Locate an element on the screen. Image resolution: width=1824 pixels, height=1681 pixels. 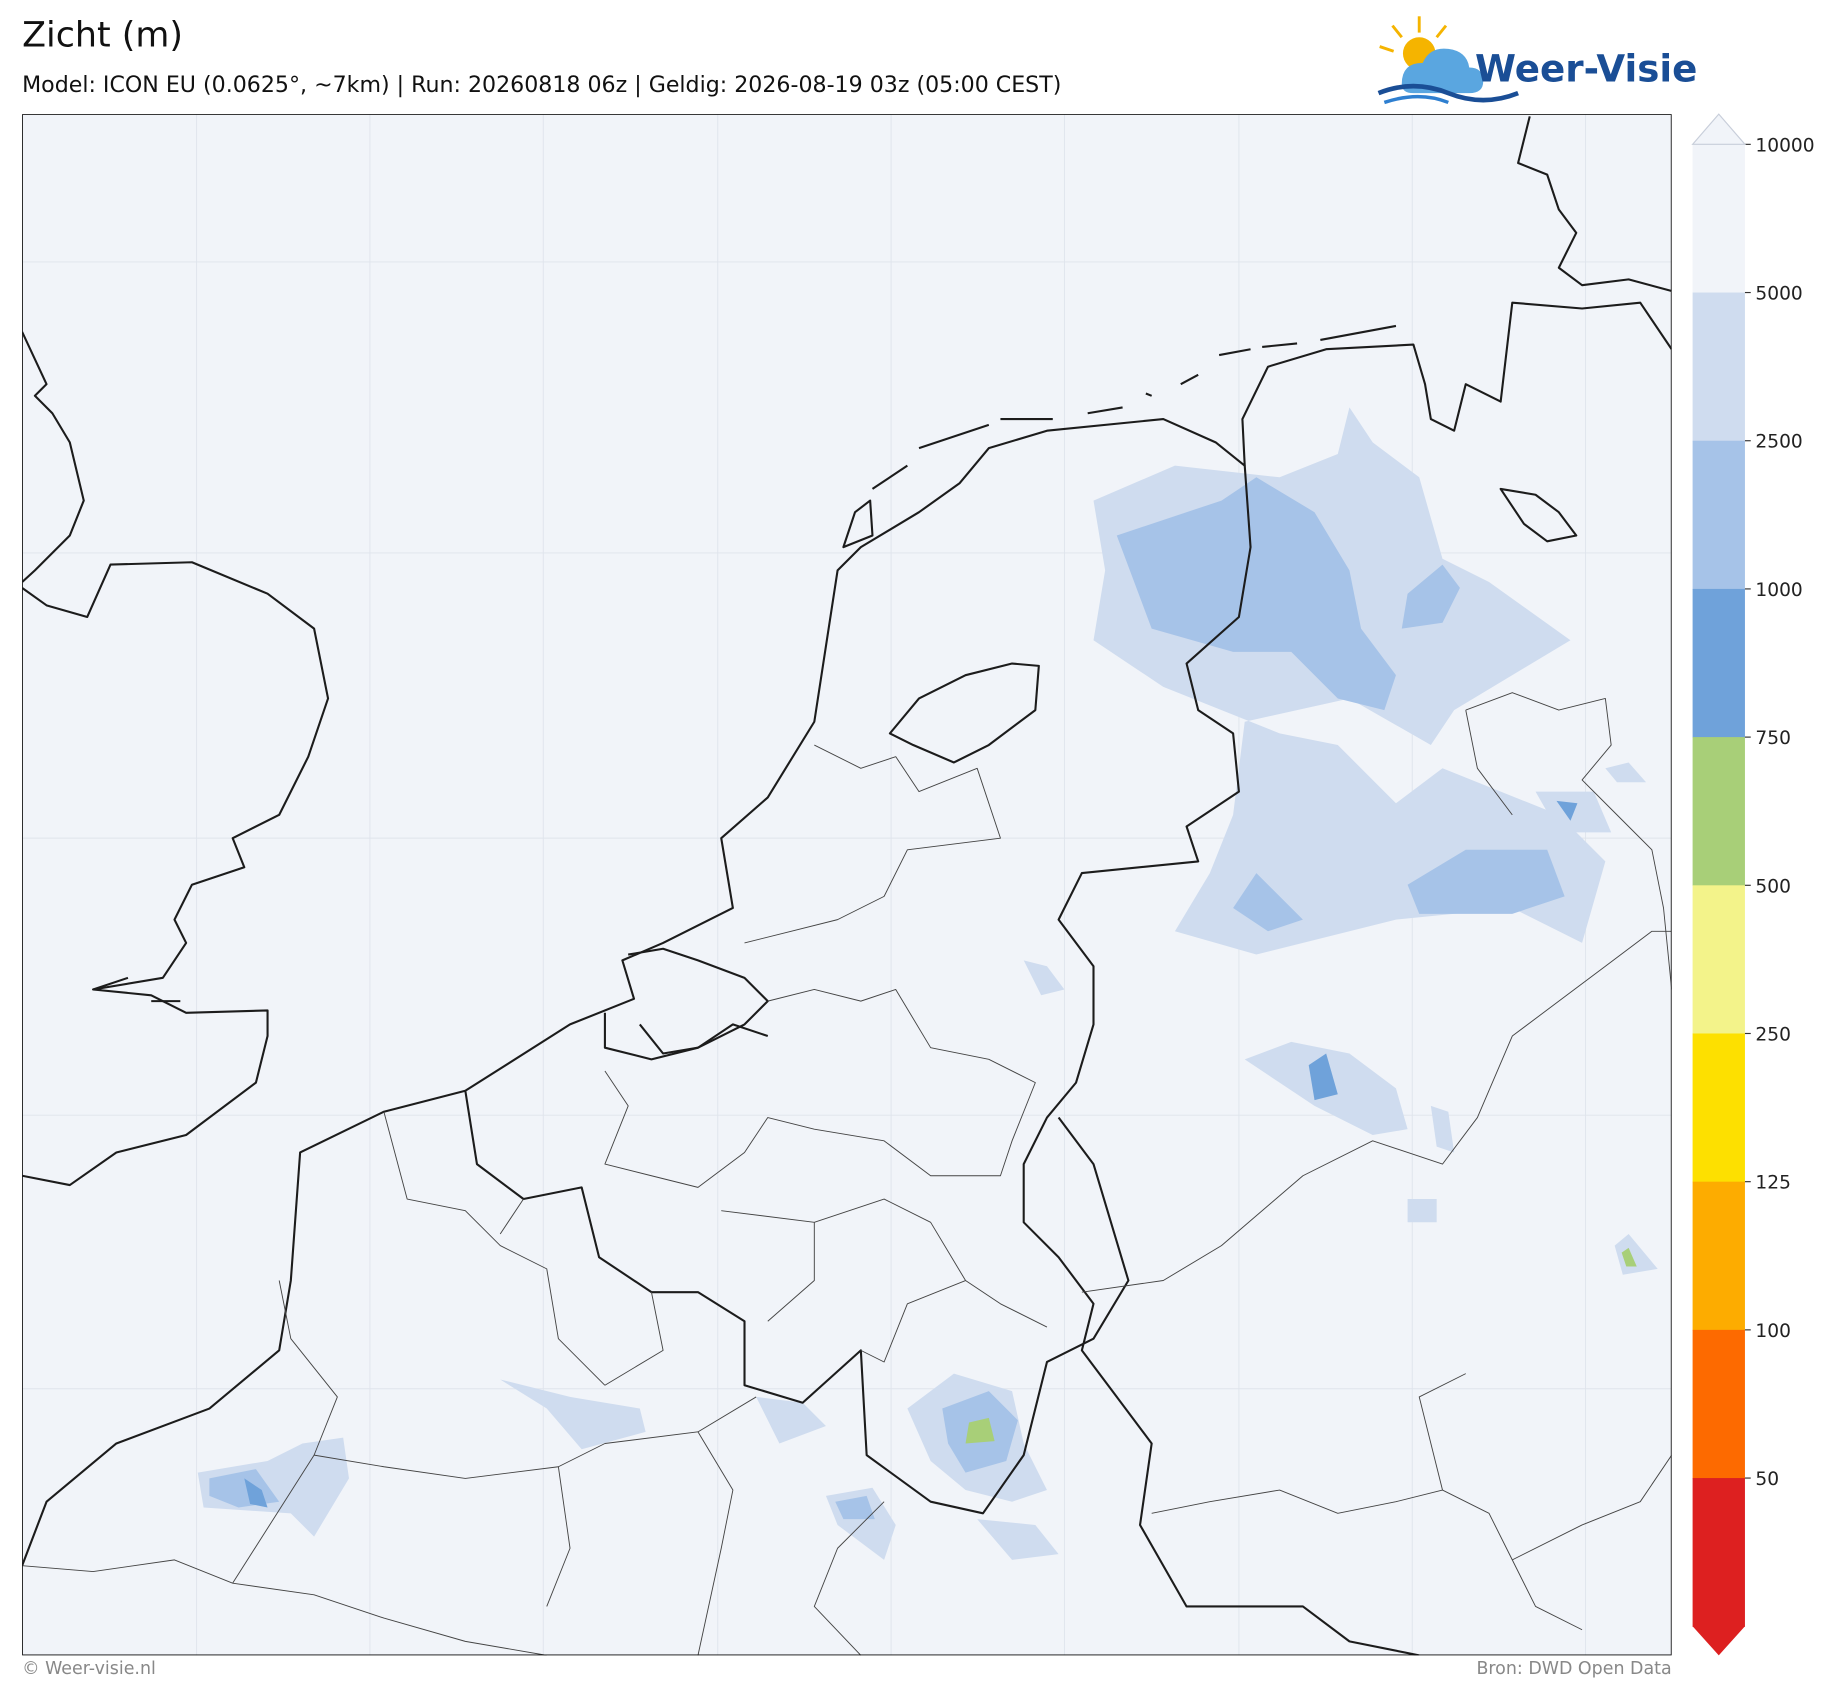
footer-right: Bron: DWD Open Data is located at coordinates (1573, 1669).